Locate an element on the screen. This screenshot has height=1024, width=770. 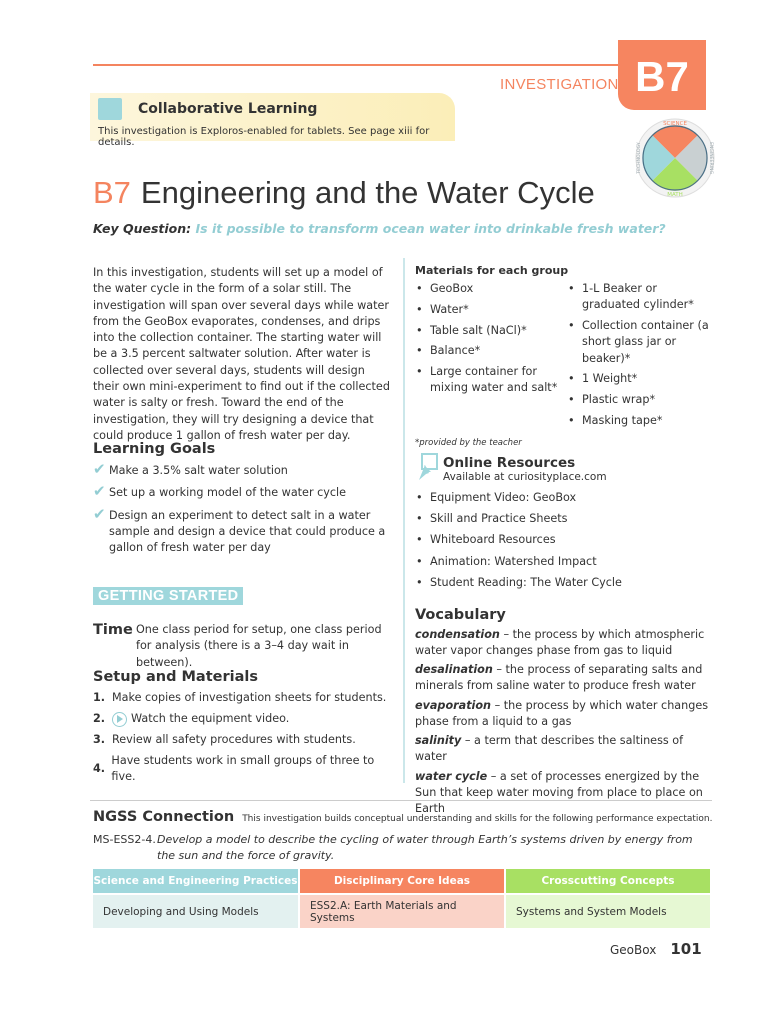
resource-item: Equipment Video: GeoBox is located at coordinates (565, 498).